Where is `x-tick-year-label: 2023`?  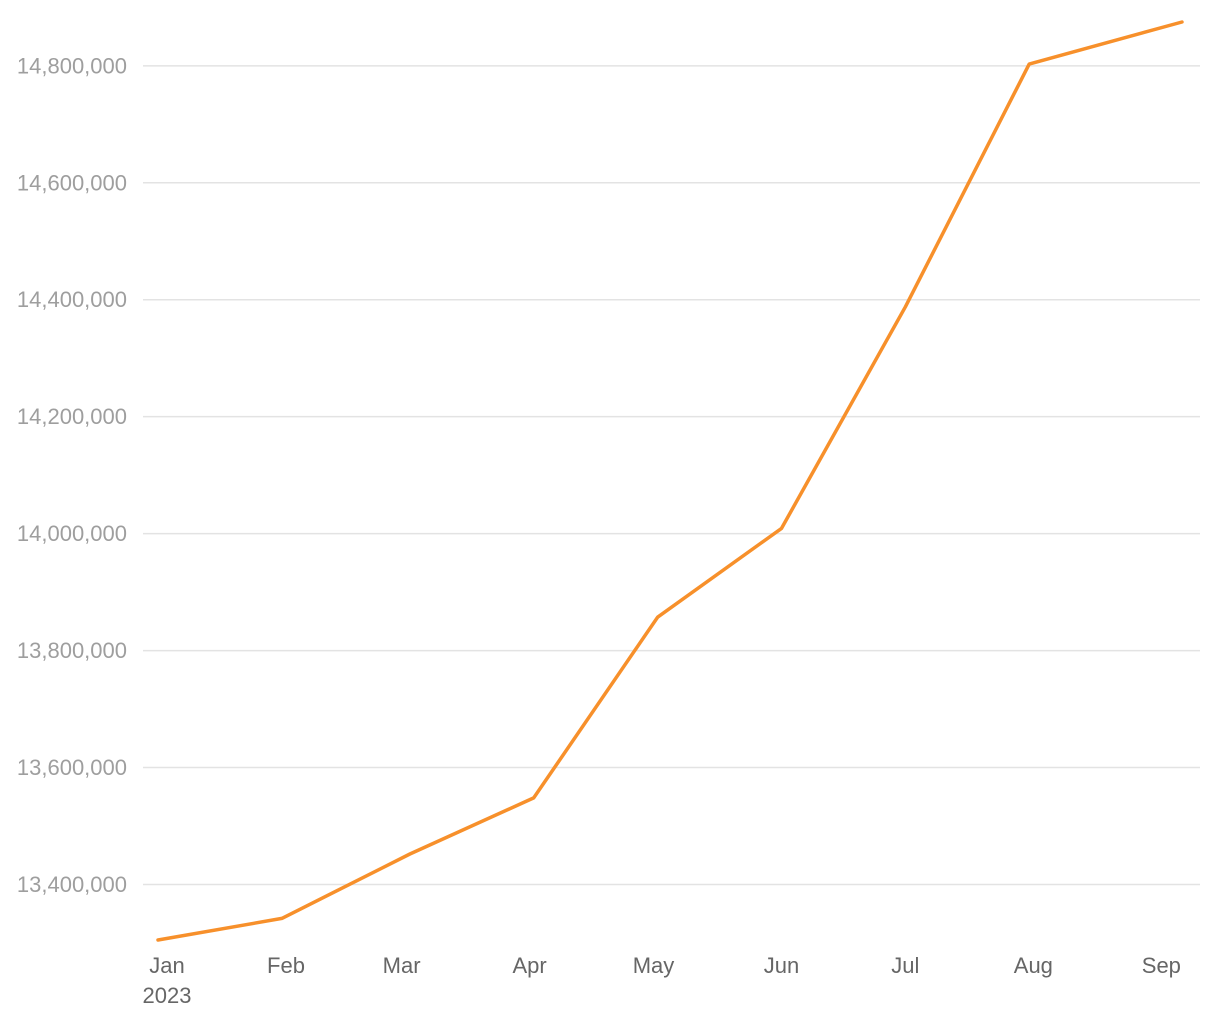
x-tick-year-label: 2023 is located at coordinates (167, 995).